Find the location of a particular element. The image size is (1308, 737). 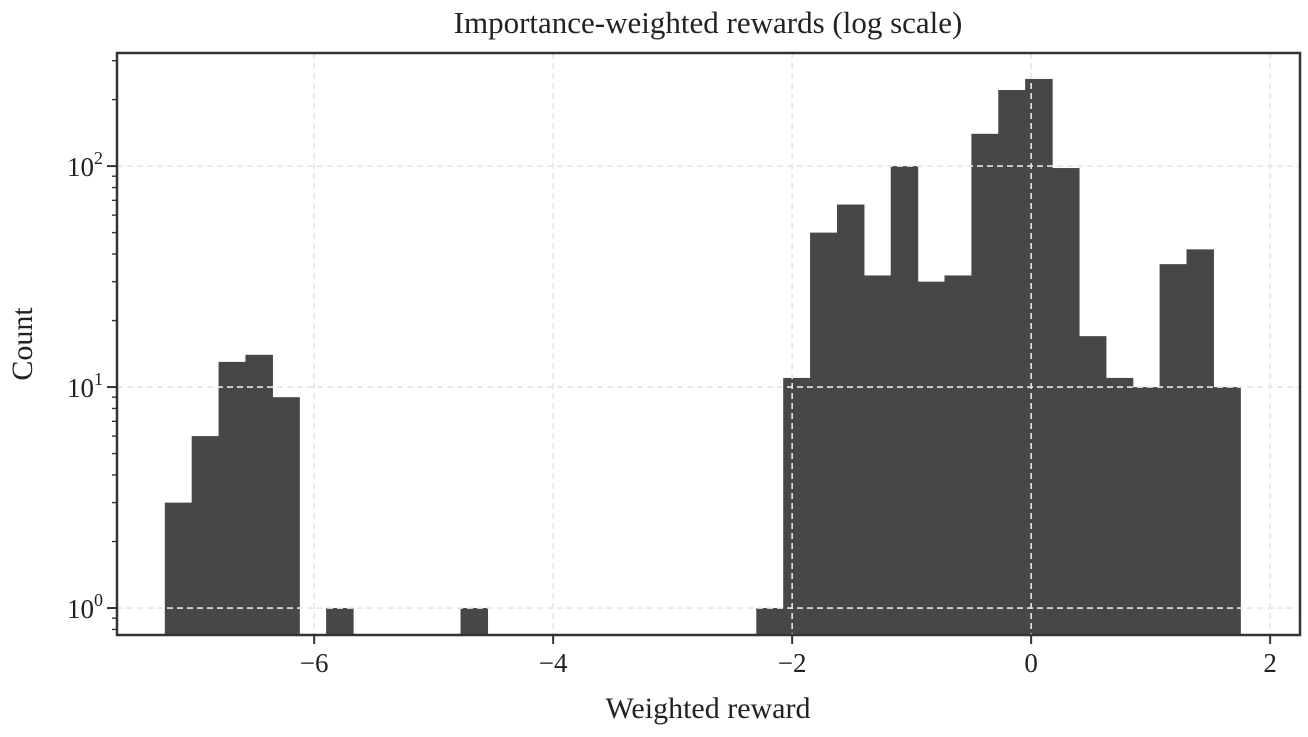

y-tick-label: 10¹ is located at coordinates (85, 386).